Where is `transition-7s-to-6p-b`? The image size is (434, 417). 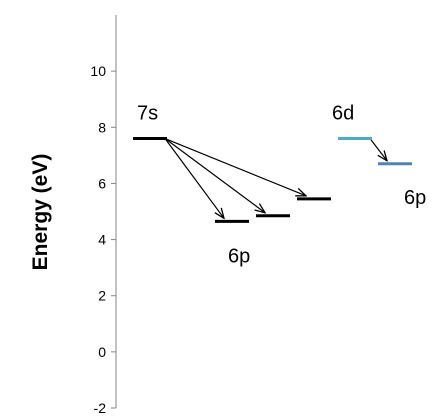
transition-7s-to-6p-b is located at coordinates (214, 175).